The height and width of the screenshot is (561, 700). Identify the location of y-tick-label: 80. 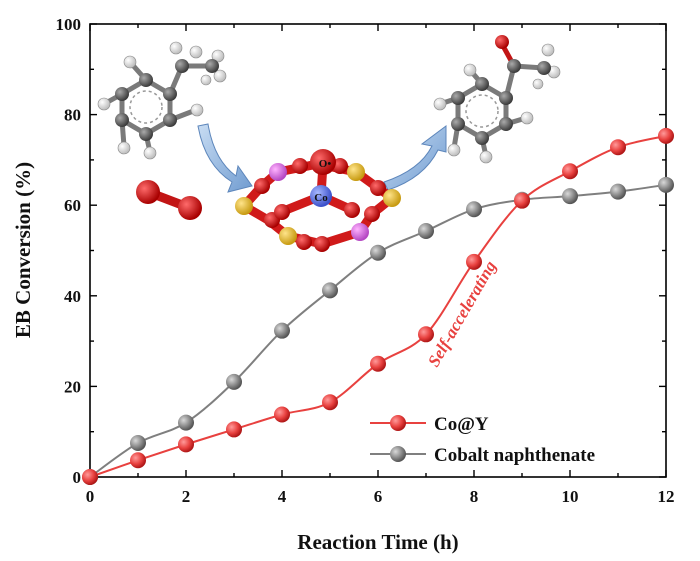
(72, 115).